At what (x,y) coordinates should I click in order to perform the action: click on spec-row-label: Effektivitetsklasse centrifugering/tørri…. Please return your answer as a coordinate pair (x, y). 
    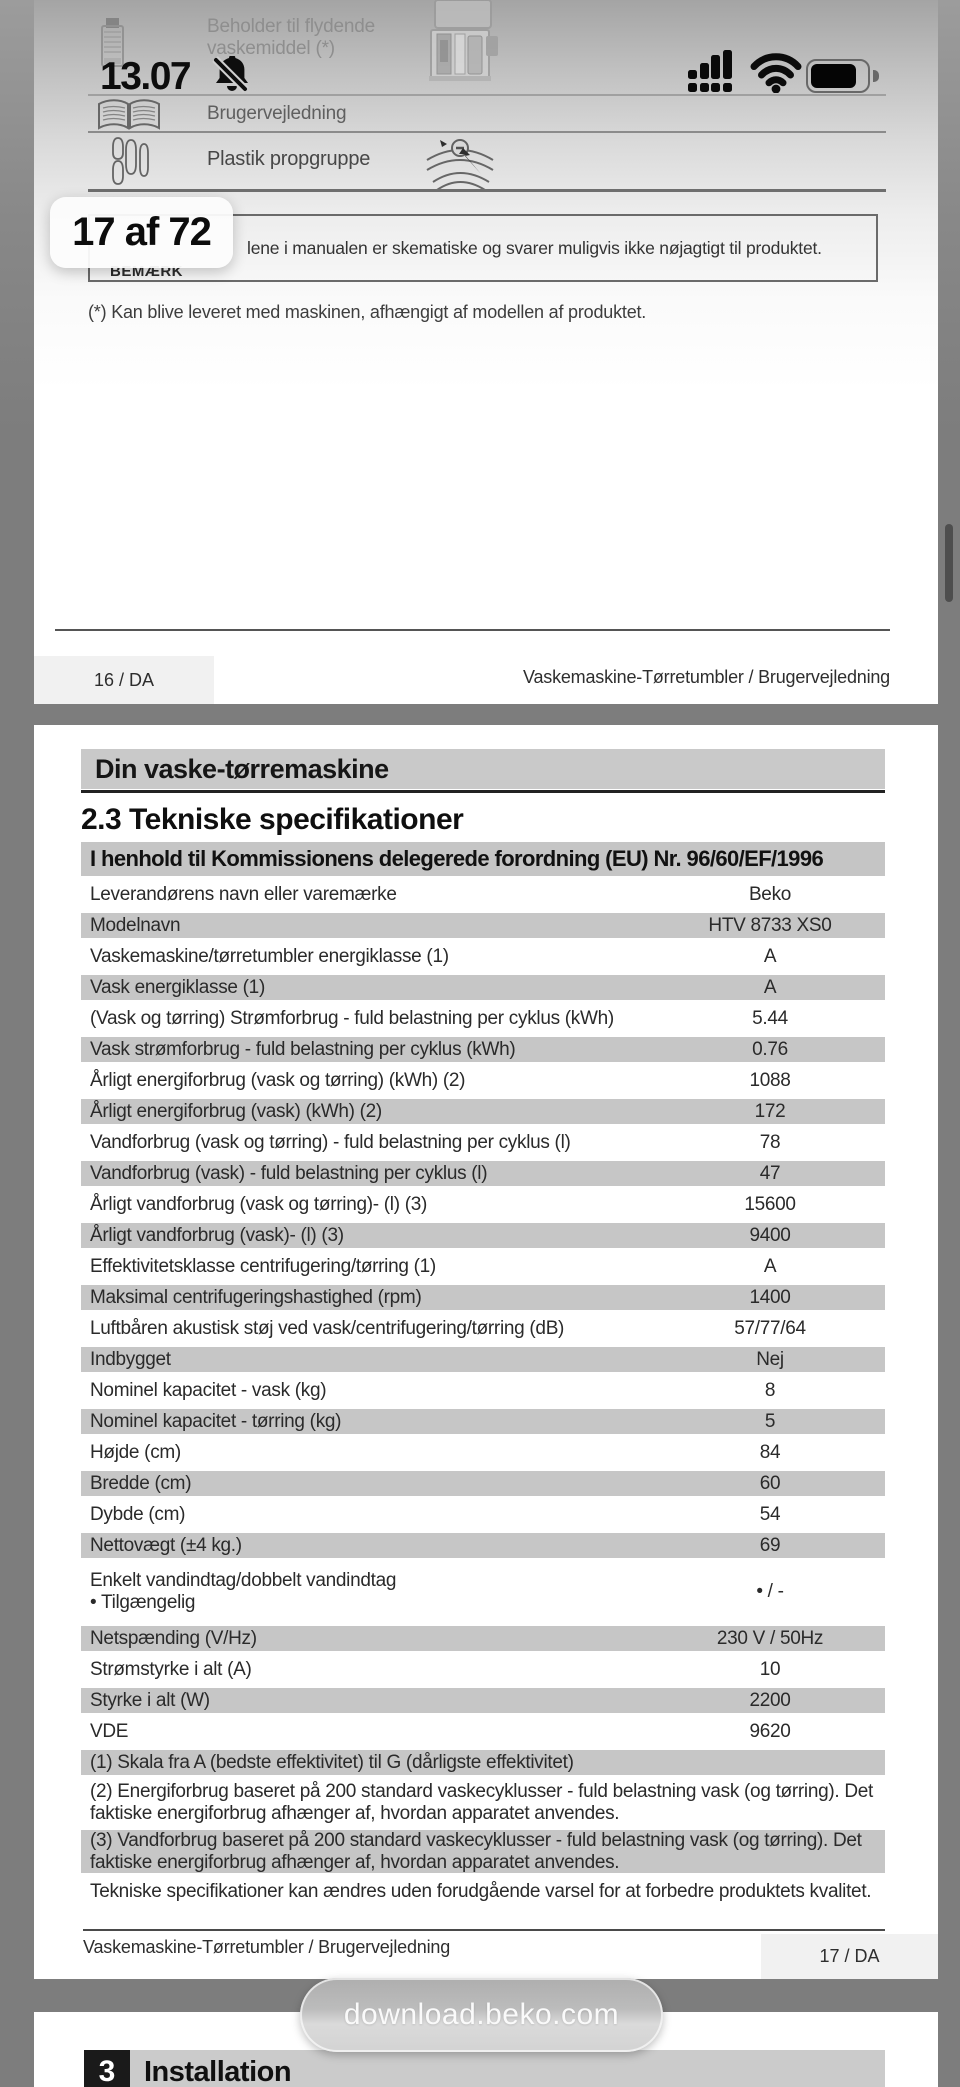
    Looking at the image, I should click on (263, 1266).